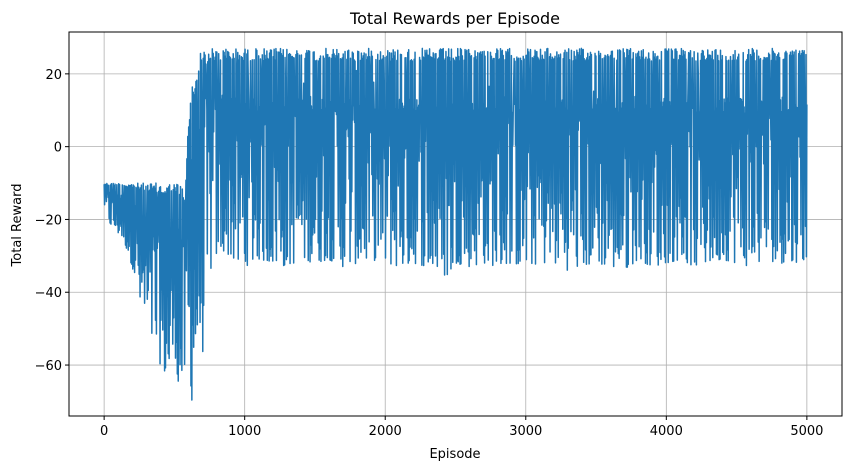 The image size is (853, 470). What do you see at coordinates (666, 431) in the screenshot?
I see `x-tick-label: 4000` at bounding box center [666, 431].